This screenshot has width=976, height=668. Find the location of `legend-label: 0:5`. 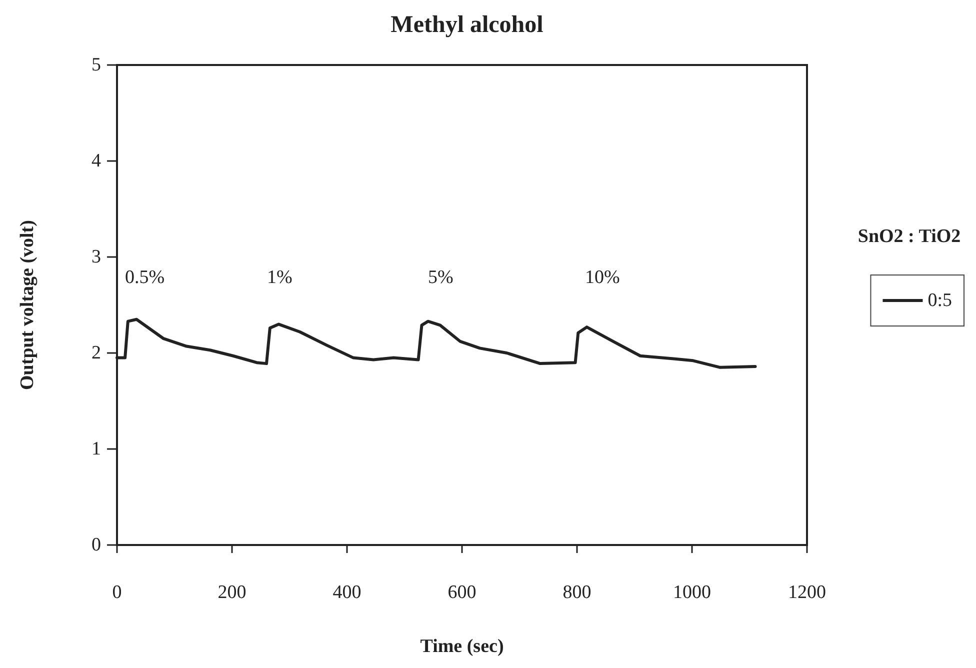

legend-label: 0:5 is located at coordinates (940, 300).